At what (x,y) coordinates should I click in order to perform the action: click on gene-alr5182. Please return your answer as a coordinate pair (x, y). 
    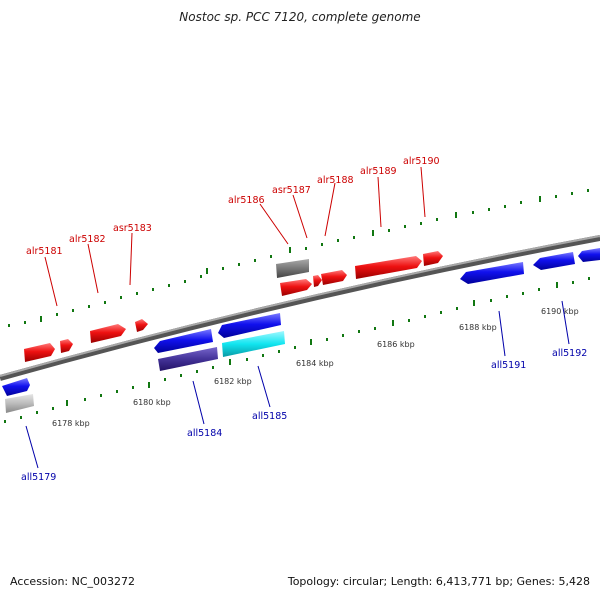
    Looking at the image, I should click on (66, 346).